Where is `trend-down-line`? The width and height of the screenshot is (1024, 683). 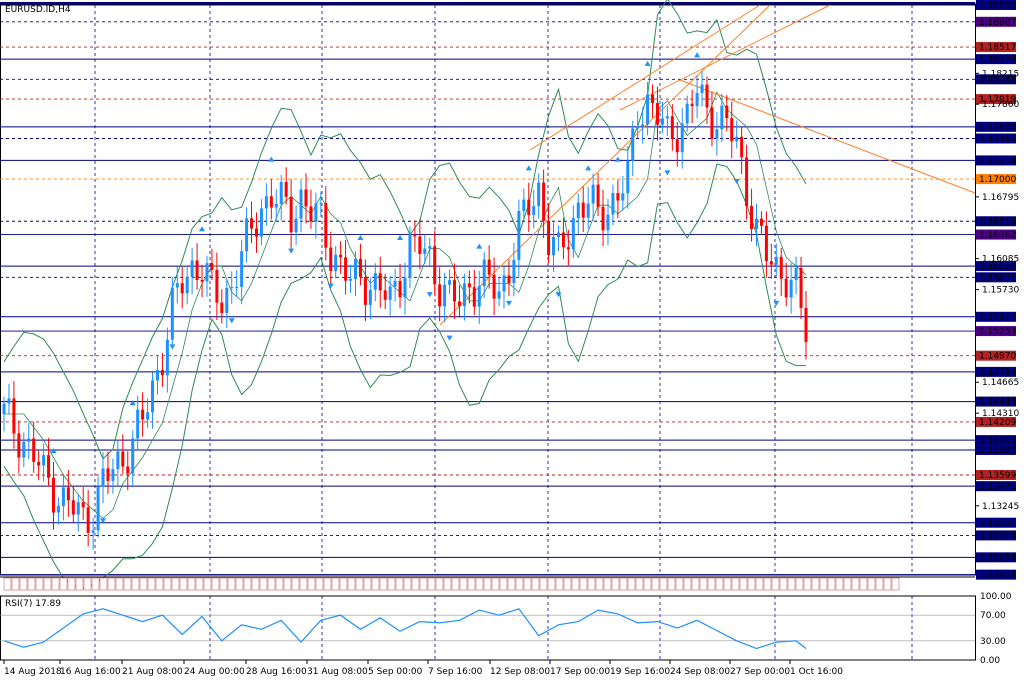
trend-down-line is located at coordinates (827, 136).